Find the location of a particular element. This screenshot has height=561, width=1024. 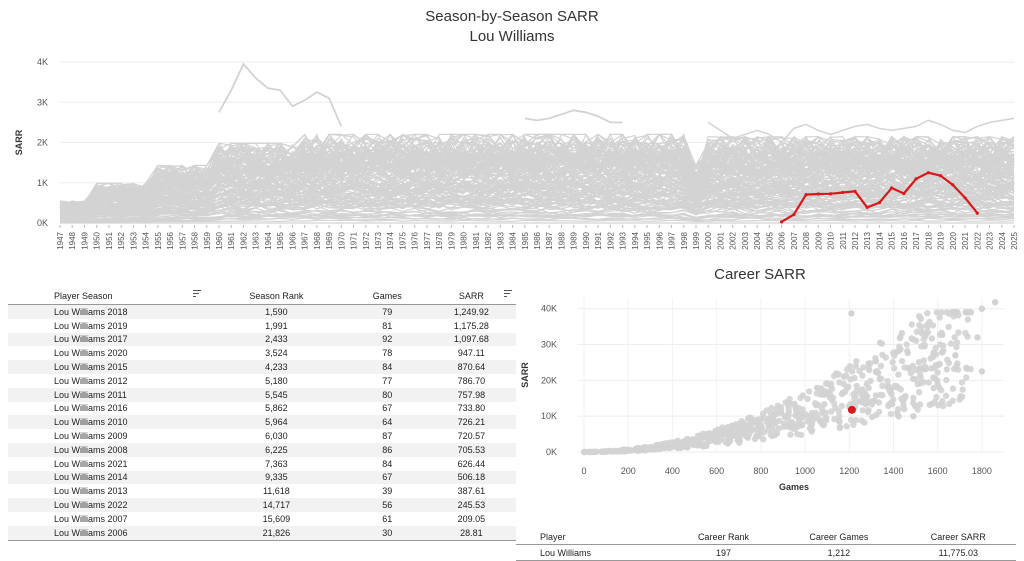

table-row: Lou Williams 2007 15,609 61 209.05 is located at coordinates (262, 519).